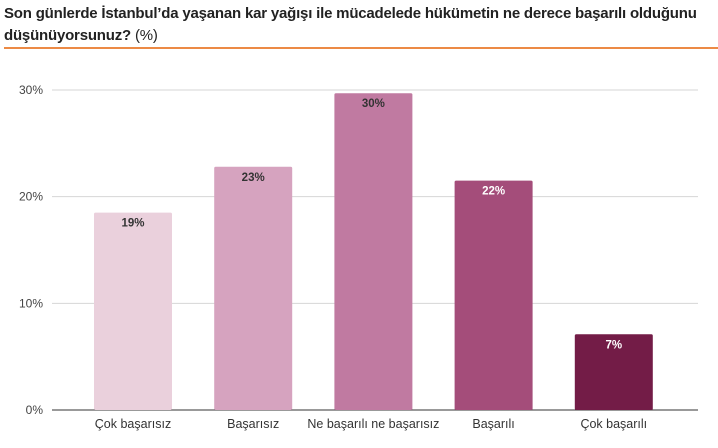  I want to click on x-tick-label: Çok başarısız, so click(133, 424).